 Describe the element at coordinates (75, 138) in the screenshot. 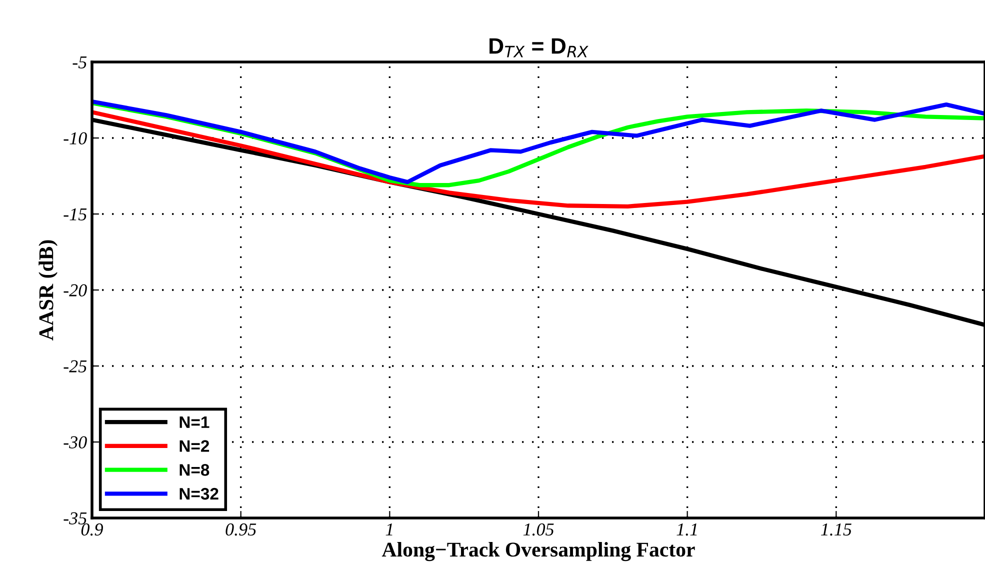

I see `y-tick-label: -10` at that location.